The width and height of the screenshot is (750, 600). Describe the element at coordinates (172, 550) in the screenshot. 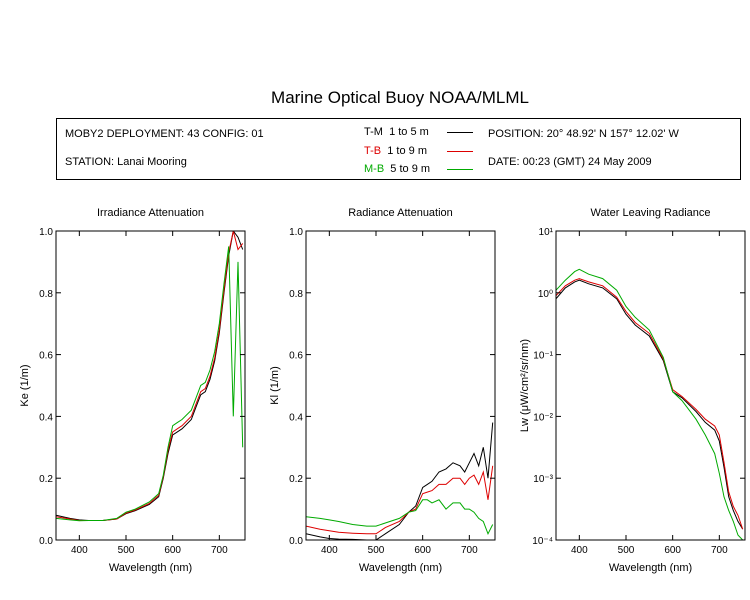

I see `chart1-xtick-label: 600` at that location.